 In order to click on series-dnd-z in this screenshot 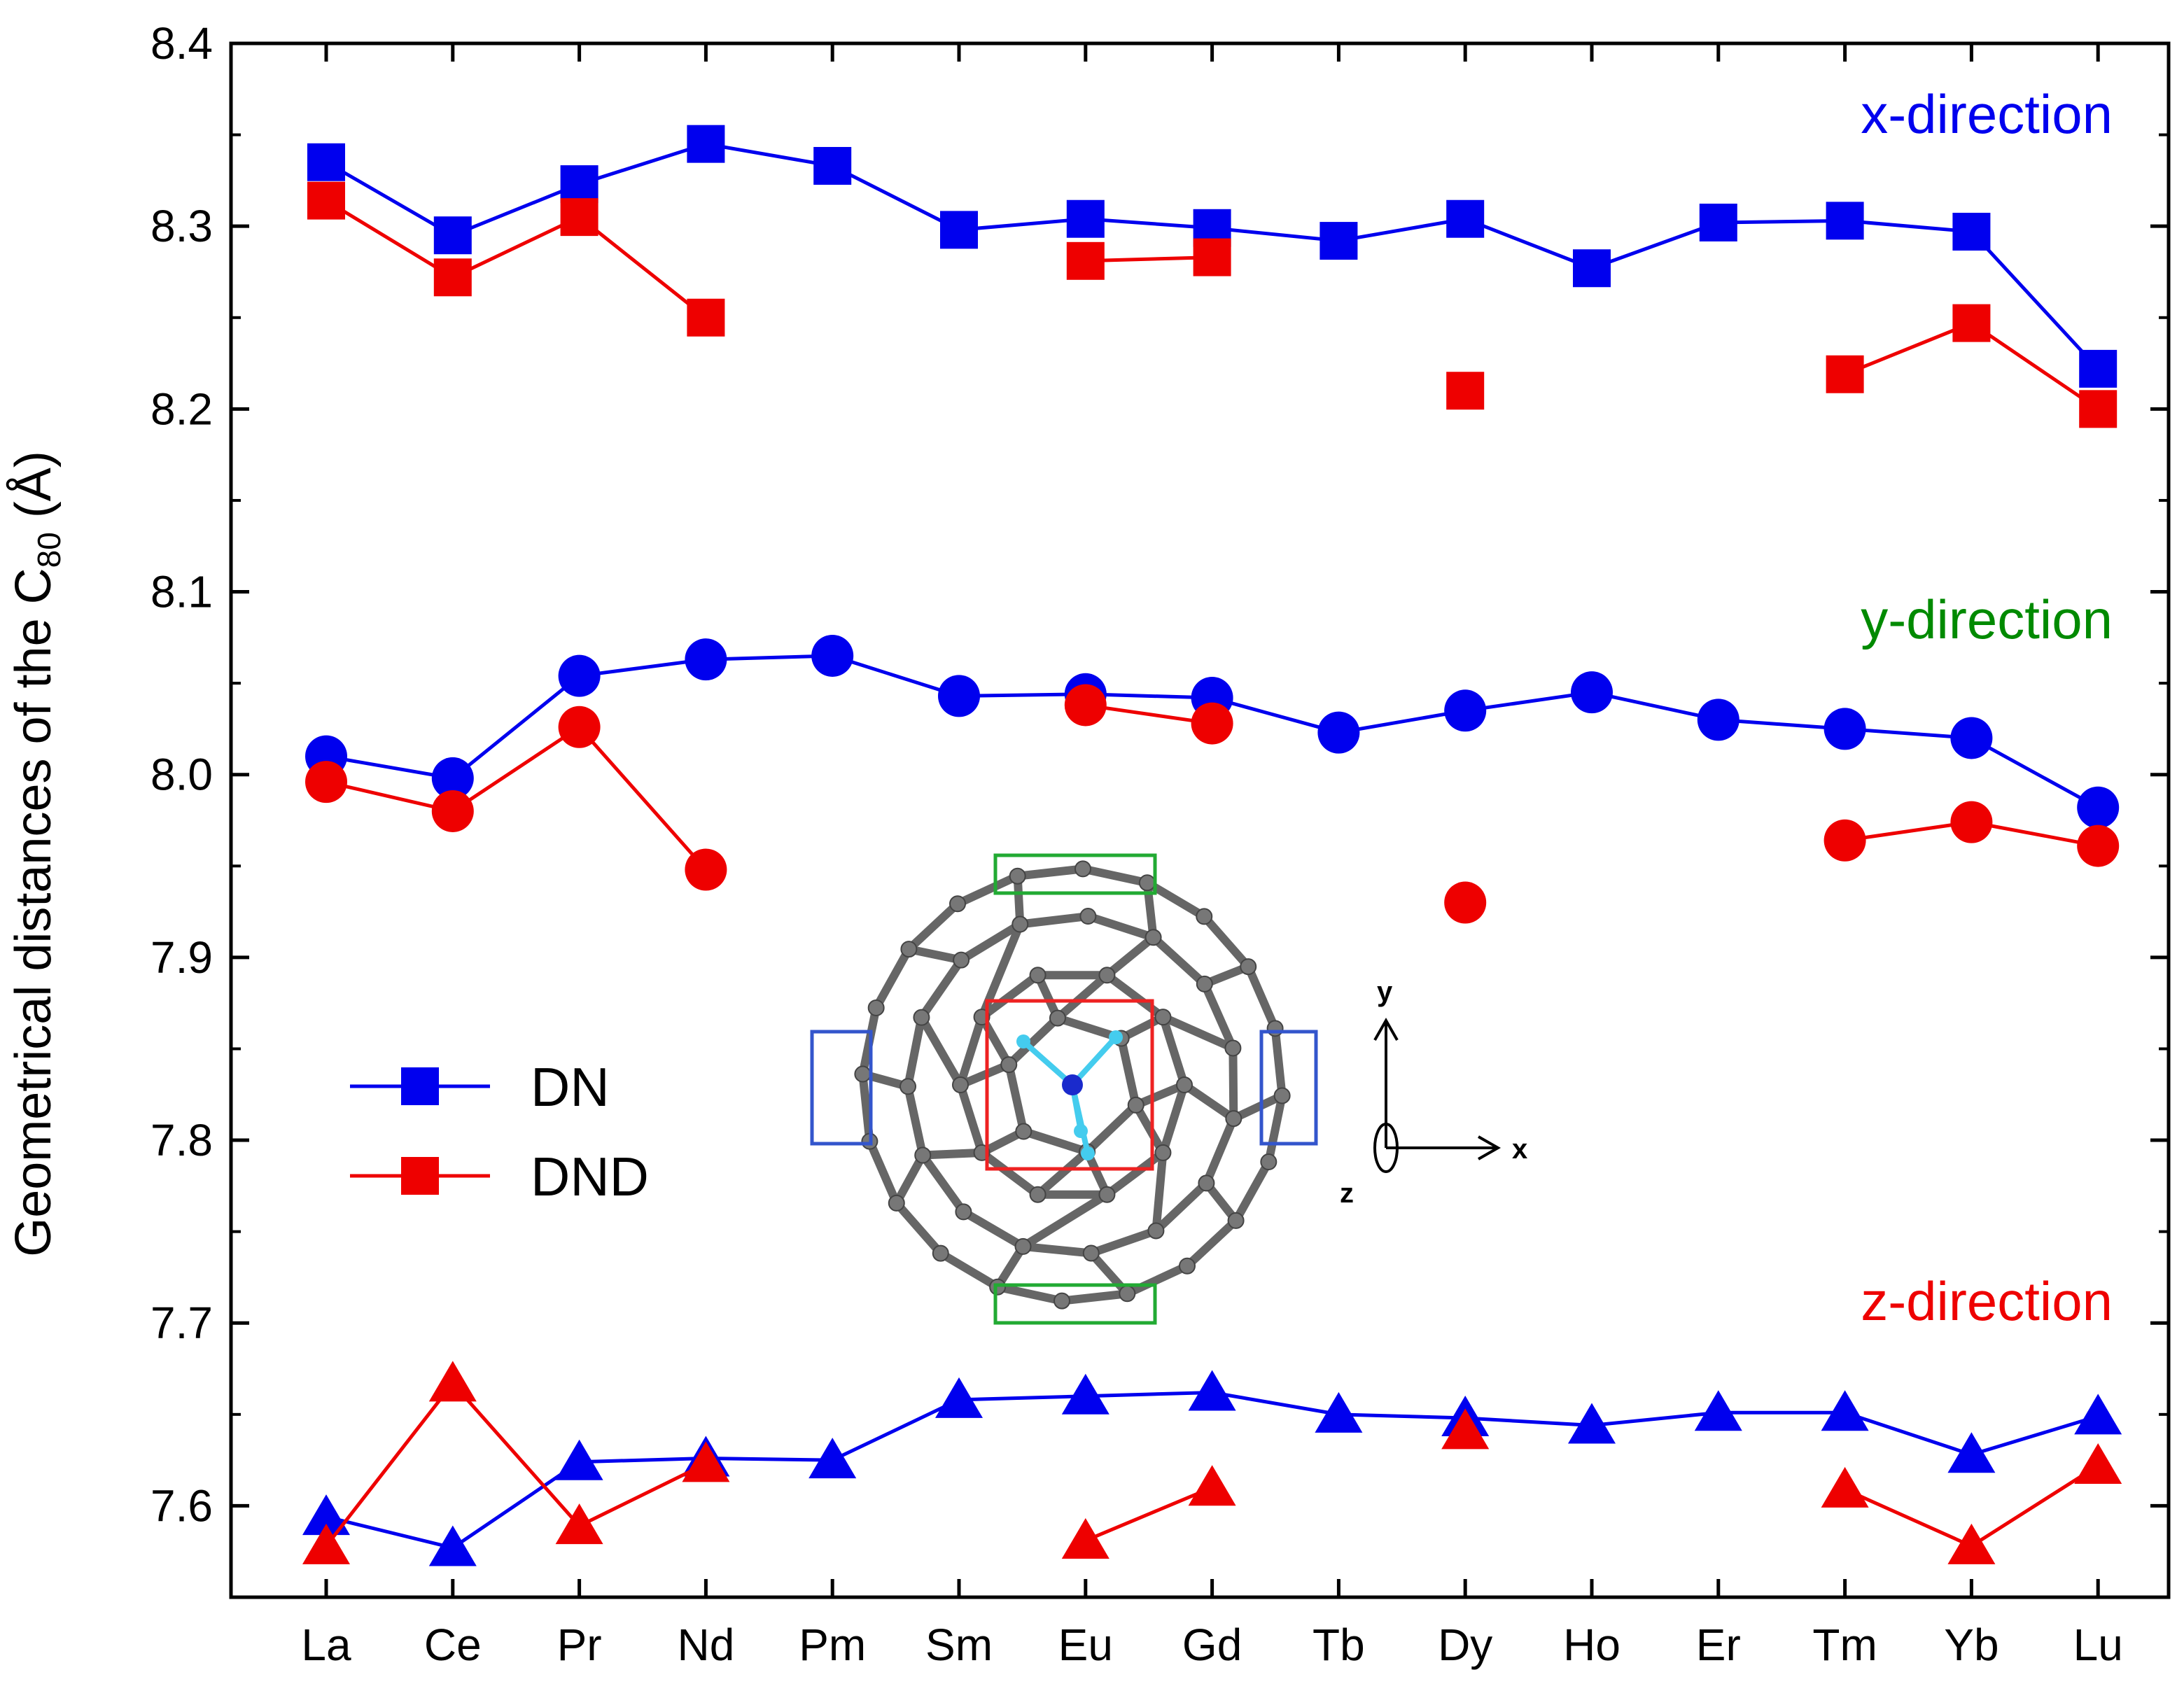, I will do `click(1212, 1462)`.